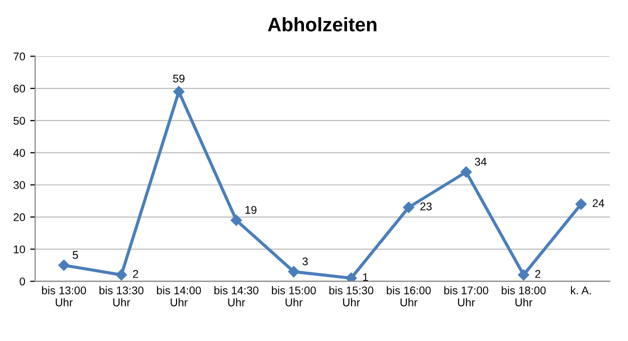 The image size is (628, 341). Describe the element at coordinates (20, 249) in the screenshot. I see `y-tick-label: 10` at that location.